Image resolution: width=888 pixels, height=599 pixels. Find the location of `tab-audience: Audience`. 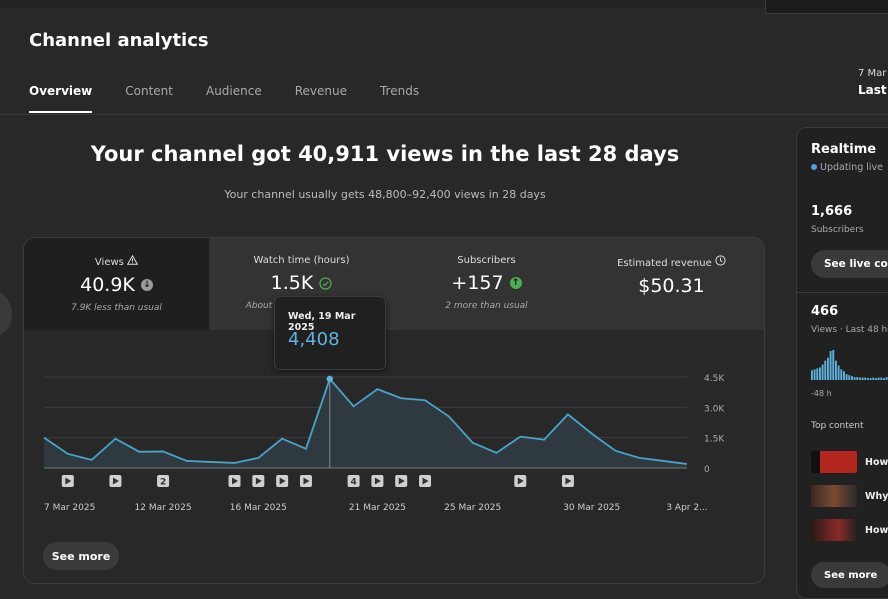

tab-audience: Audience is located at coordinates (233, 91).